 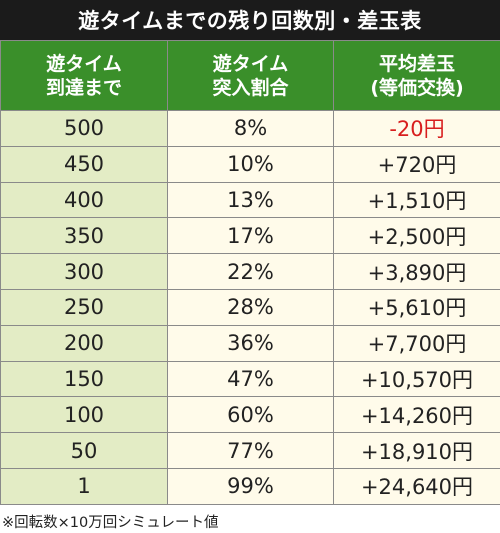 What do you see at coordinates (84, 486) in the screenshot?
I see `remaining-cell: 1` at bounding box center [84, 486].